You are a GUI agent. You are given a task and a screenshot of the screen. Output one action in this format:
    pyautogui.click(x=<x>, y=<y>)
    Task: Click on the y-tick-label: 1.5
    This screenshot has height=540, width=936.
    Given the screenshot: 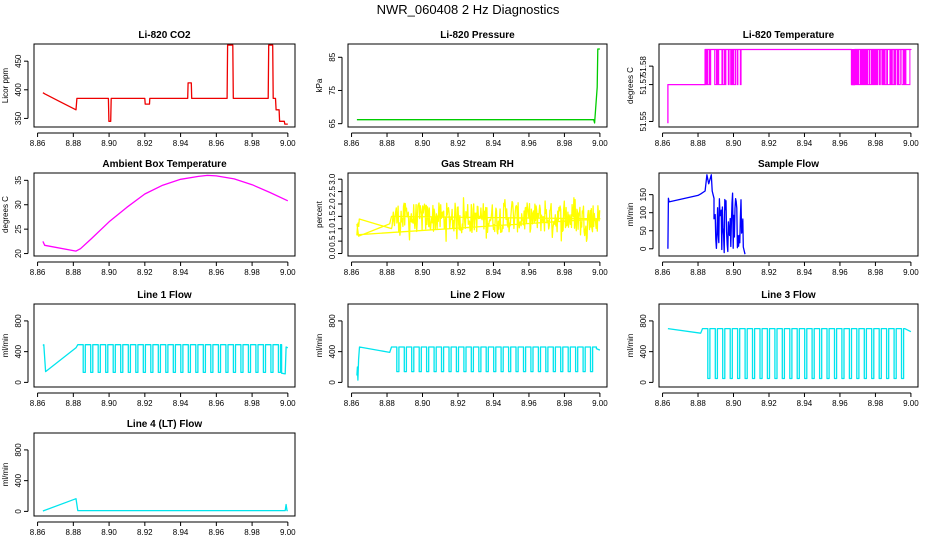 What is the action you would take?
    pyautogui.click(x=332, y=216)
    